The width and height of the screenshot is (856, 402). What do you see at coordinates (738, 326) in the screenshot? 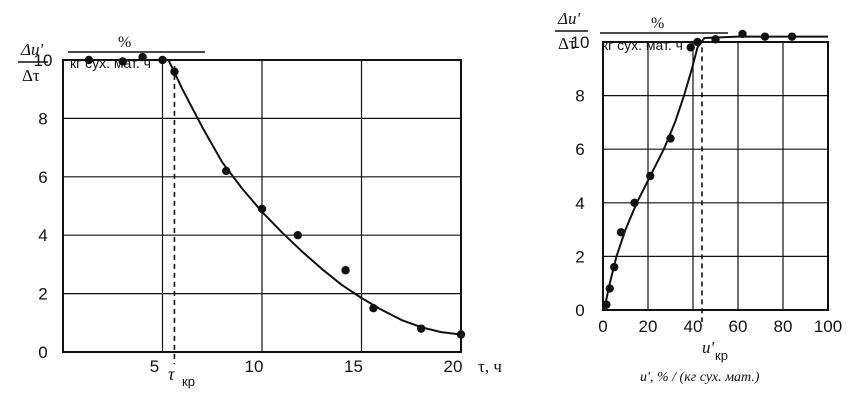
I see `x-tick-label: 60` at bounding box center [738, 326].